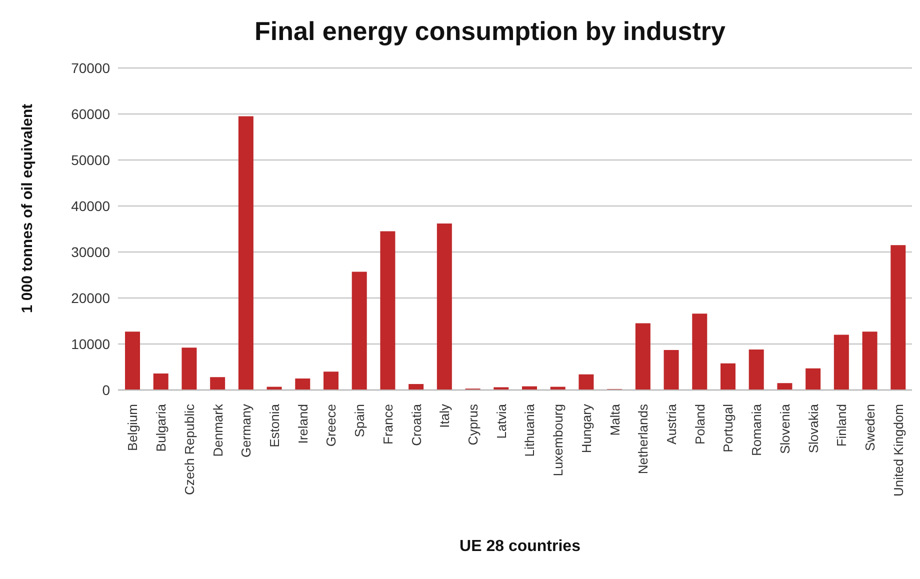  What do you see at coordinates (842, 425) in the screenshot?
I see `x-tick-label: Finland` at bounding box center [842, 425].